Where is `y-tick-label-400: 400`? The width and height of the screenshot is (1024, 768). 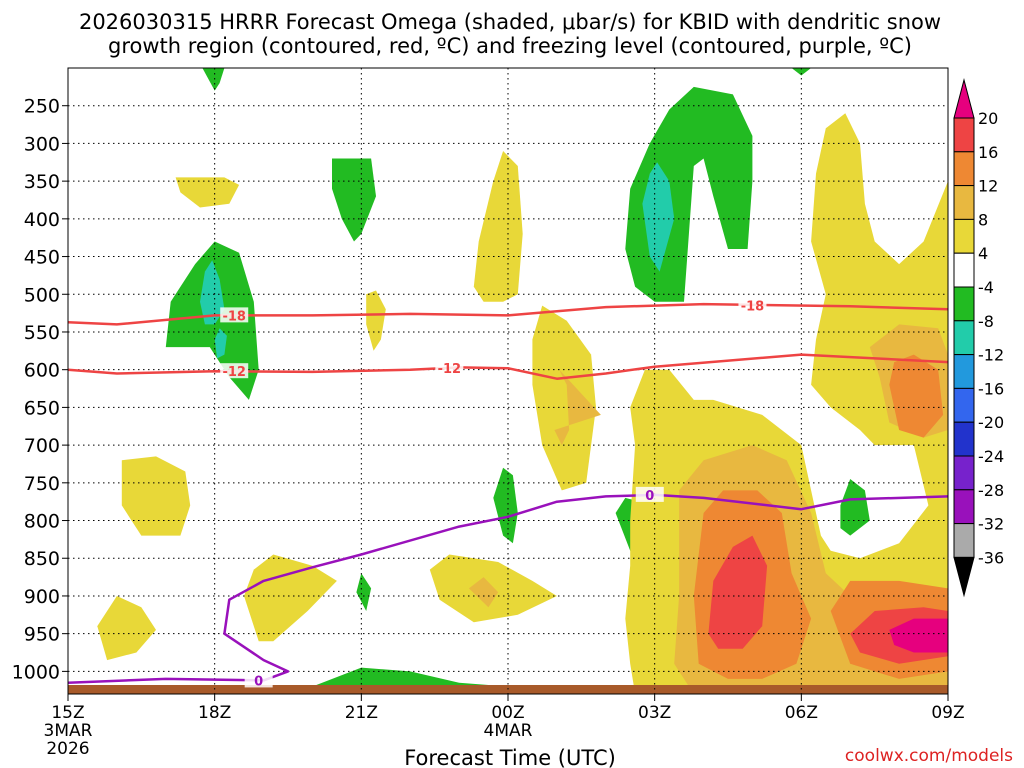 y-tick-label-400: 400 is located at coordinates (42, 220).